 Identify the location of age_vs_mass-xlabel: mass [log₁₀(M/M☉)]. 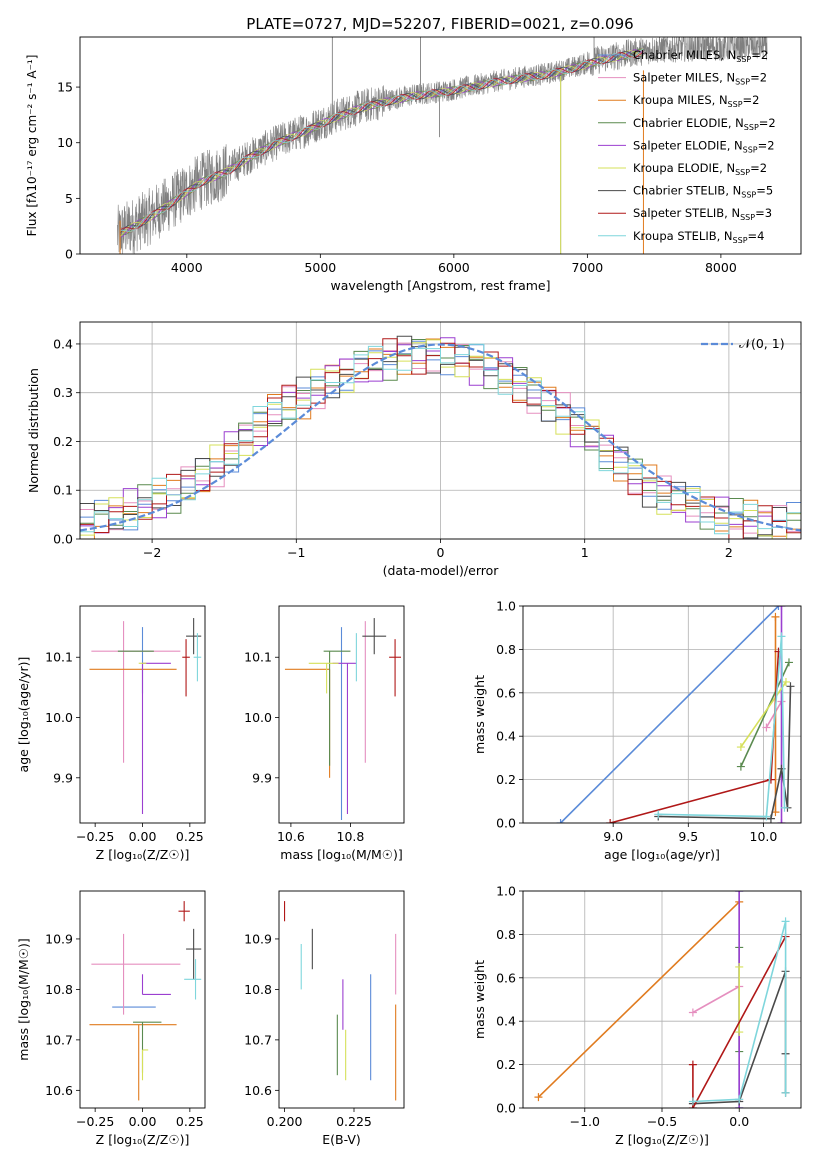
(341, 854).